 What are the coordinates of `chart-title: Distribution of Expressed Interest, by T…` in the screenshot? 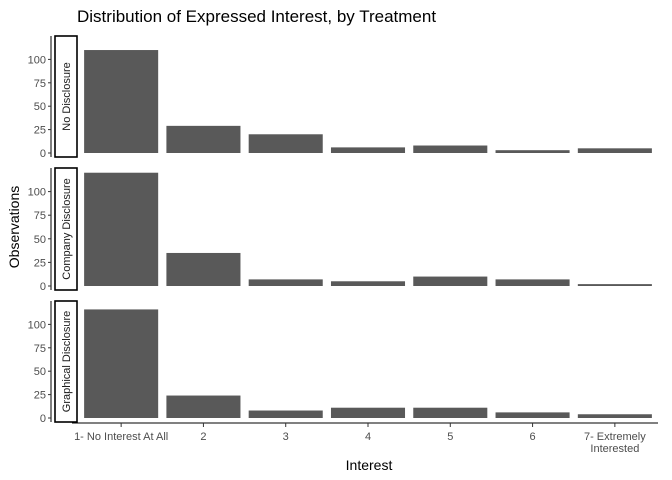 It's located at (256, 16).